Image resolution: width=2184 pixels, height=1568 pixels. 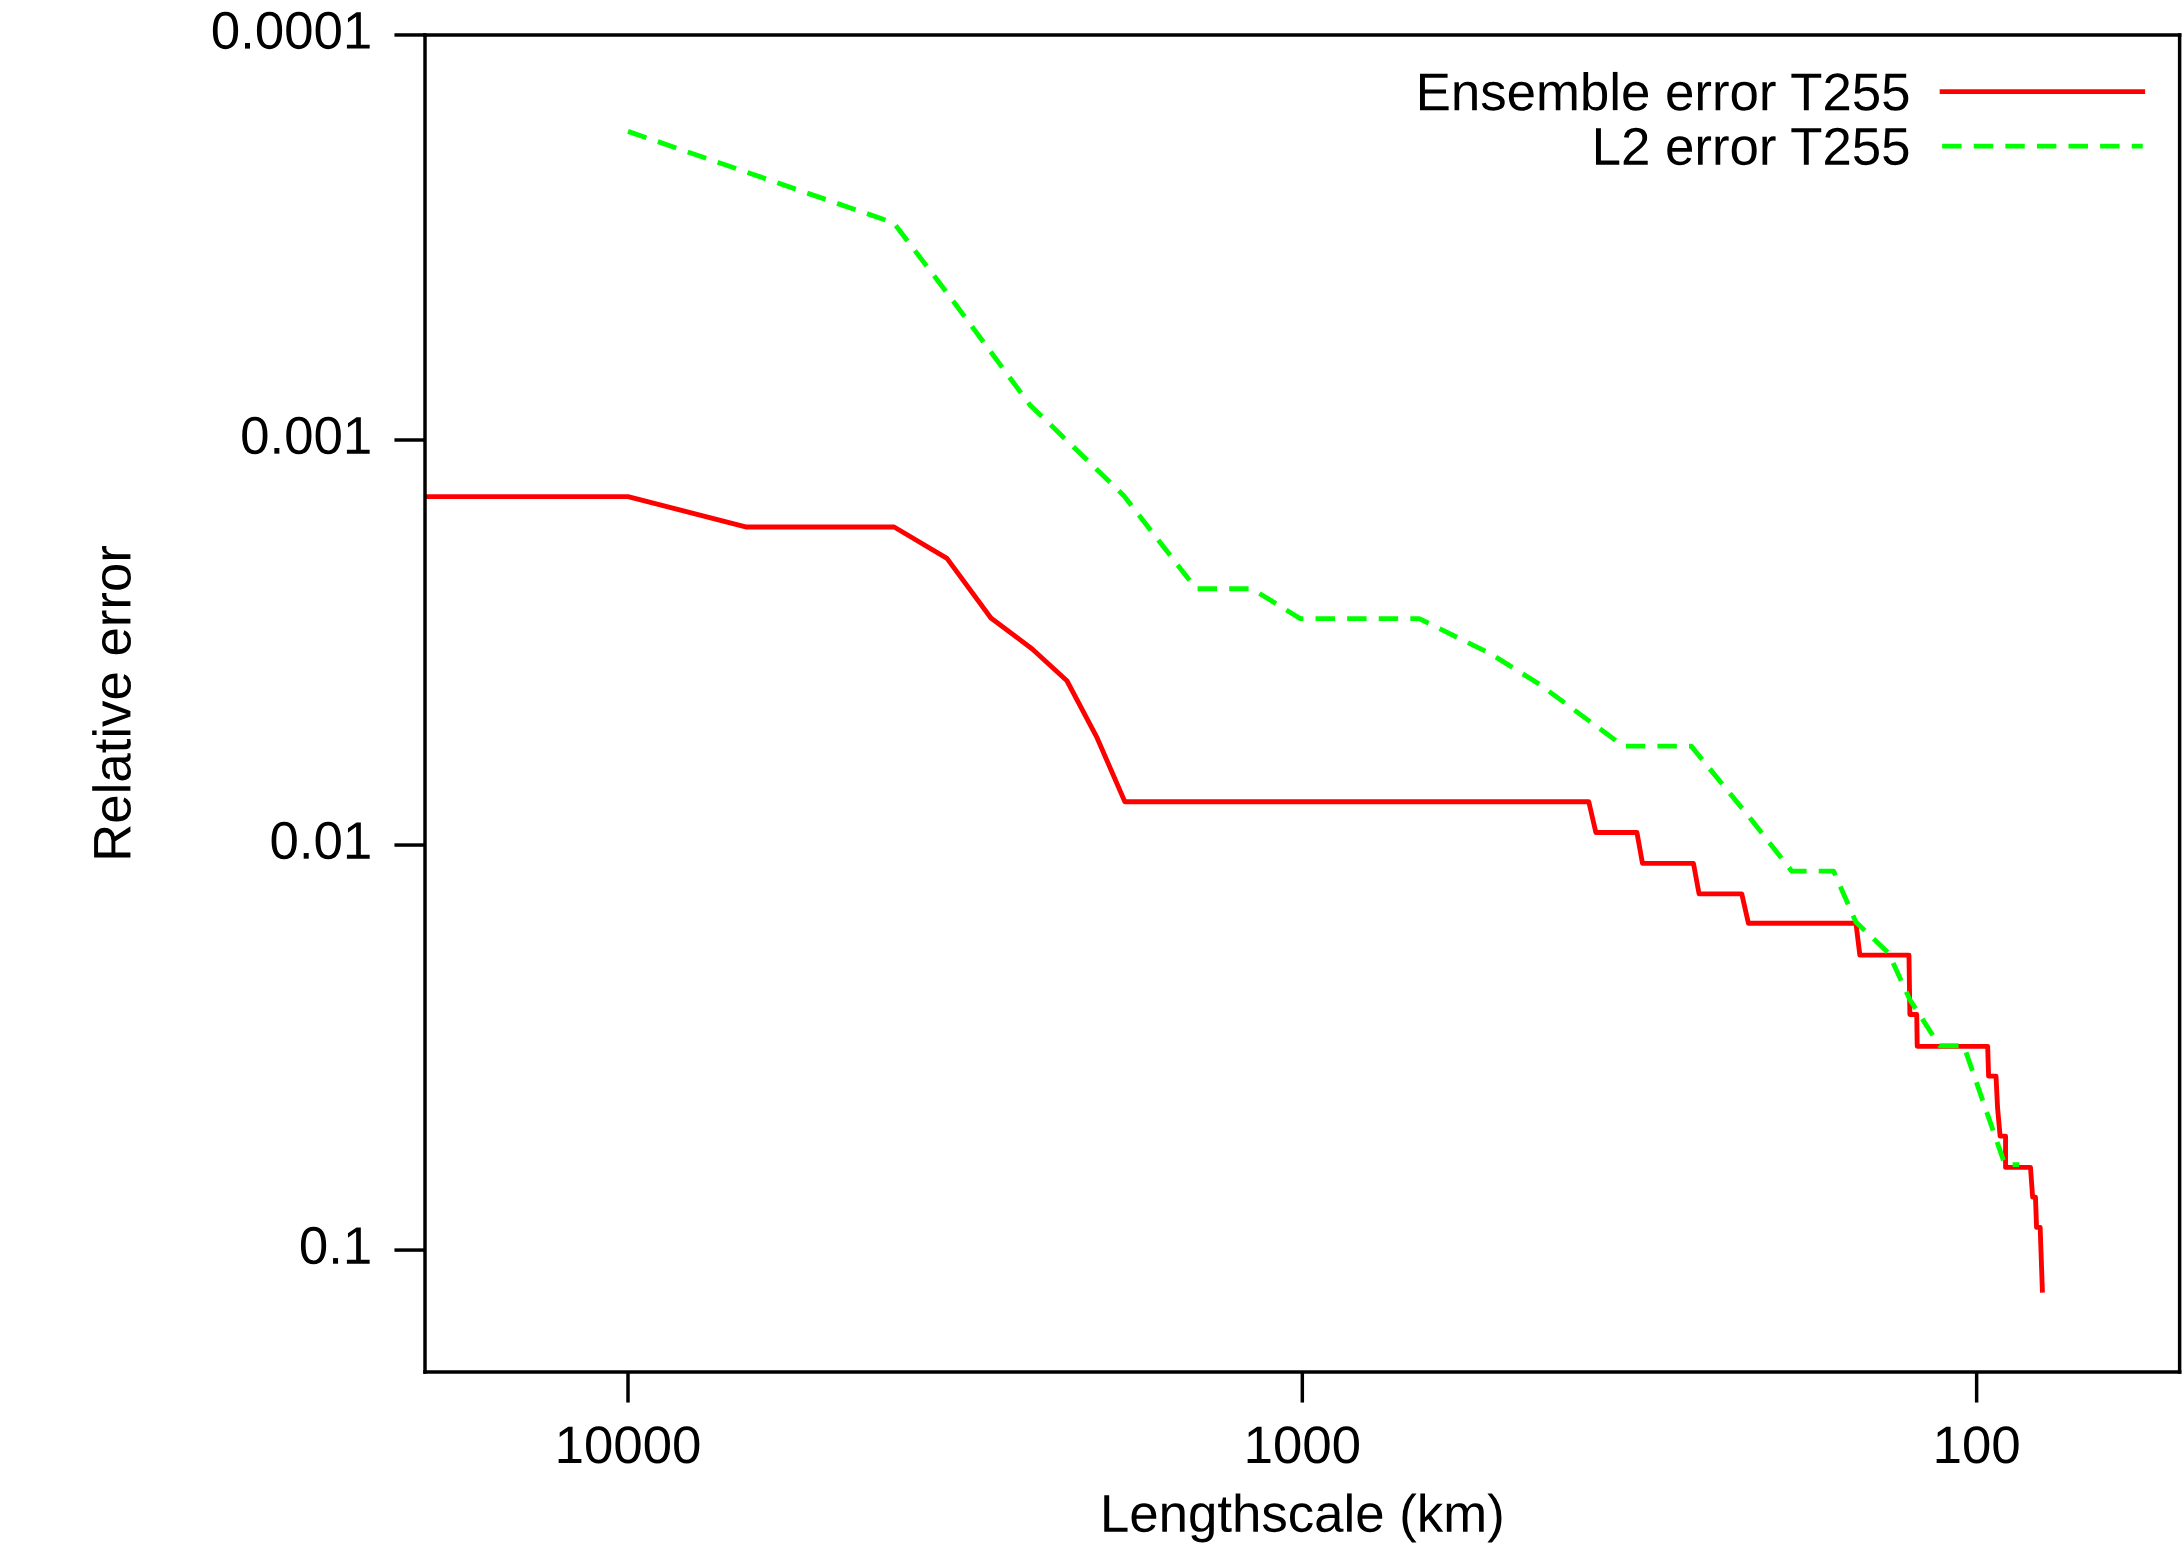 I want to click on legend-label: Ensemble error T255, so click(x=1664, y=91).